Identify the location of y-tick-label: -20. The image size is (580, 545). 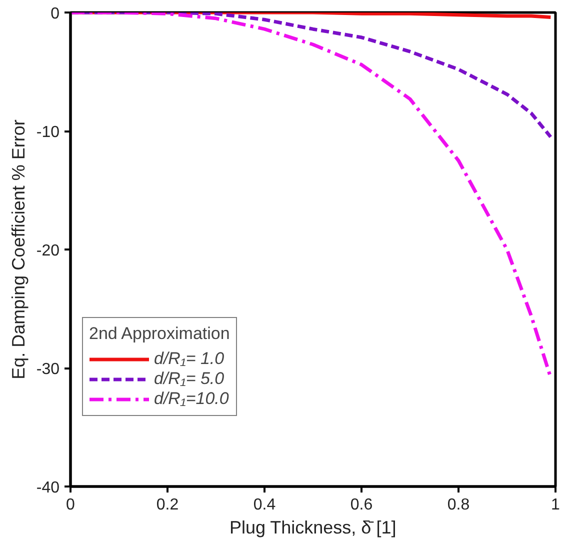
(48, 251).